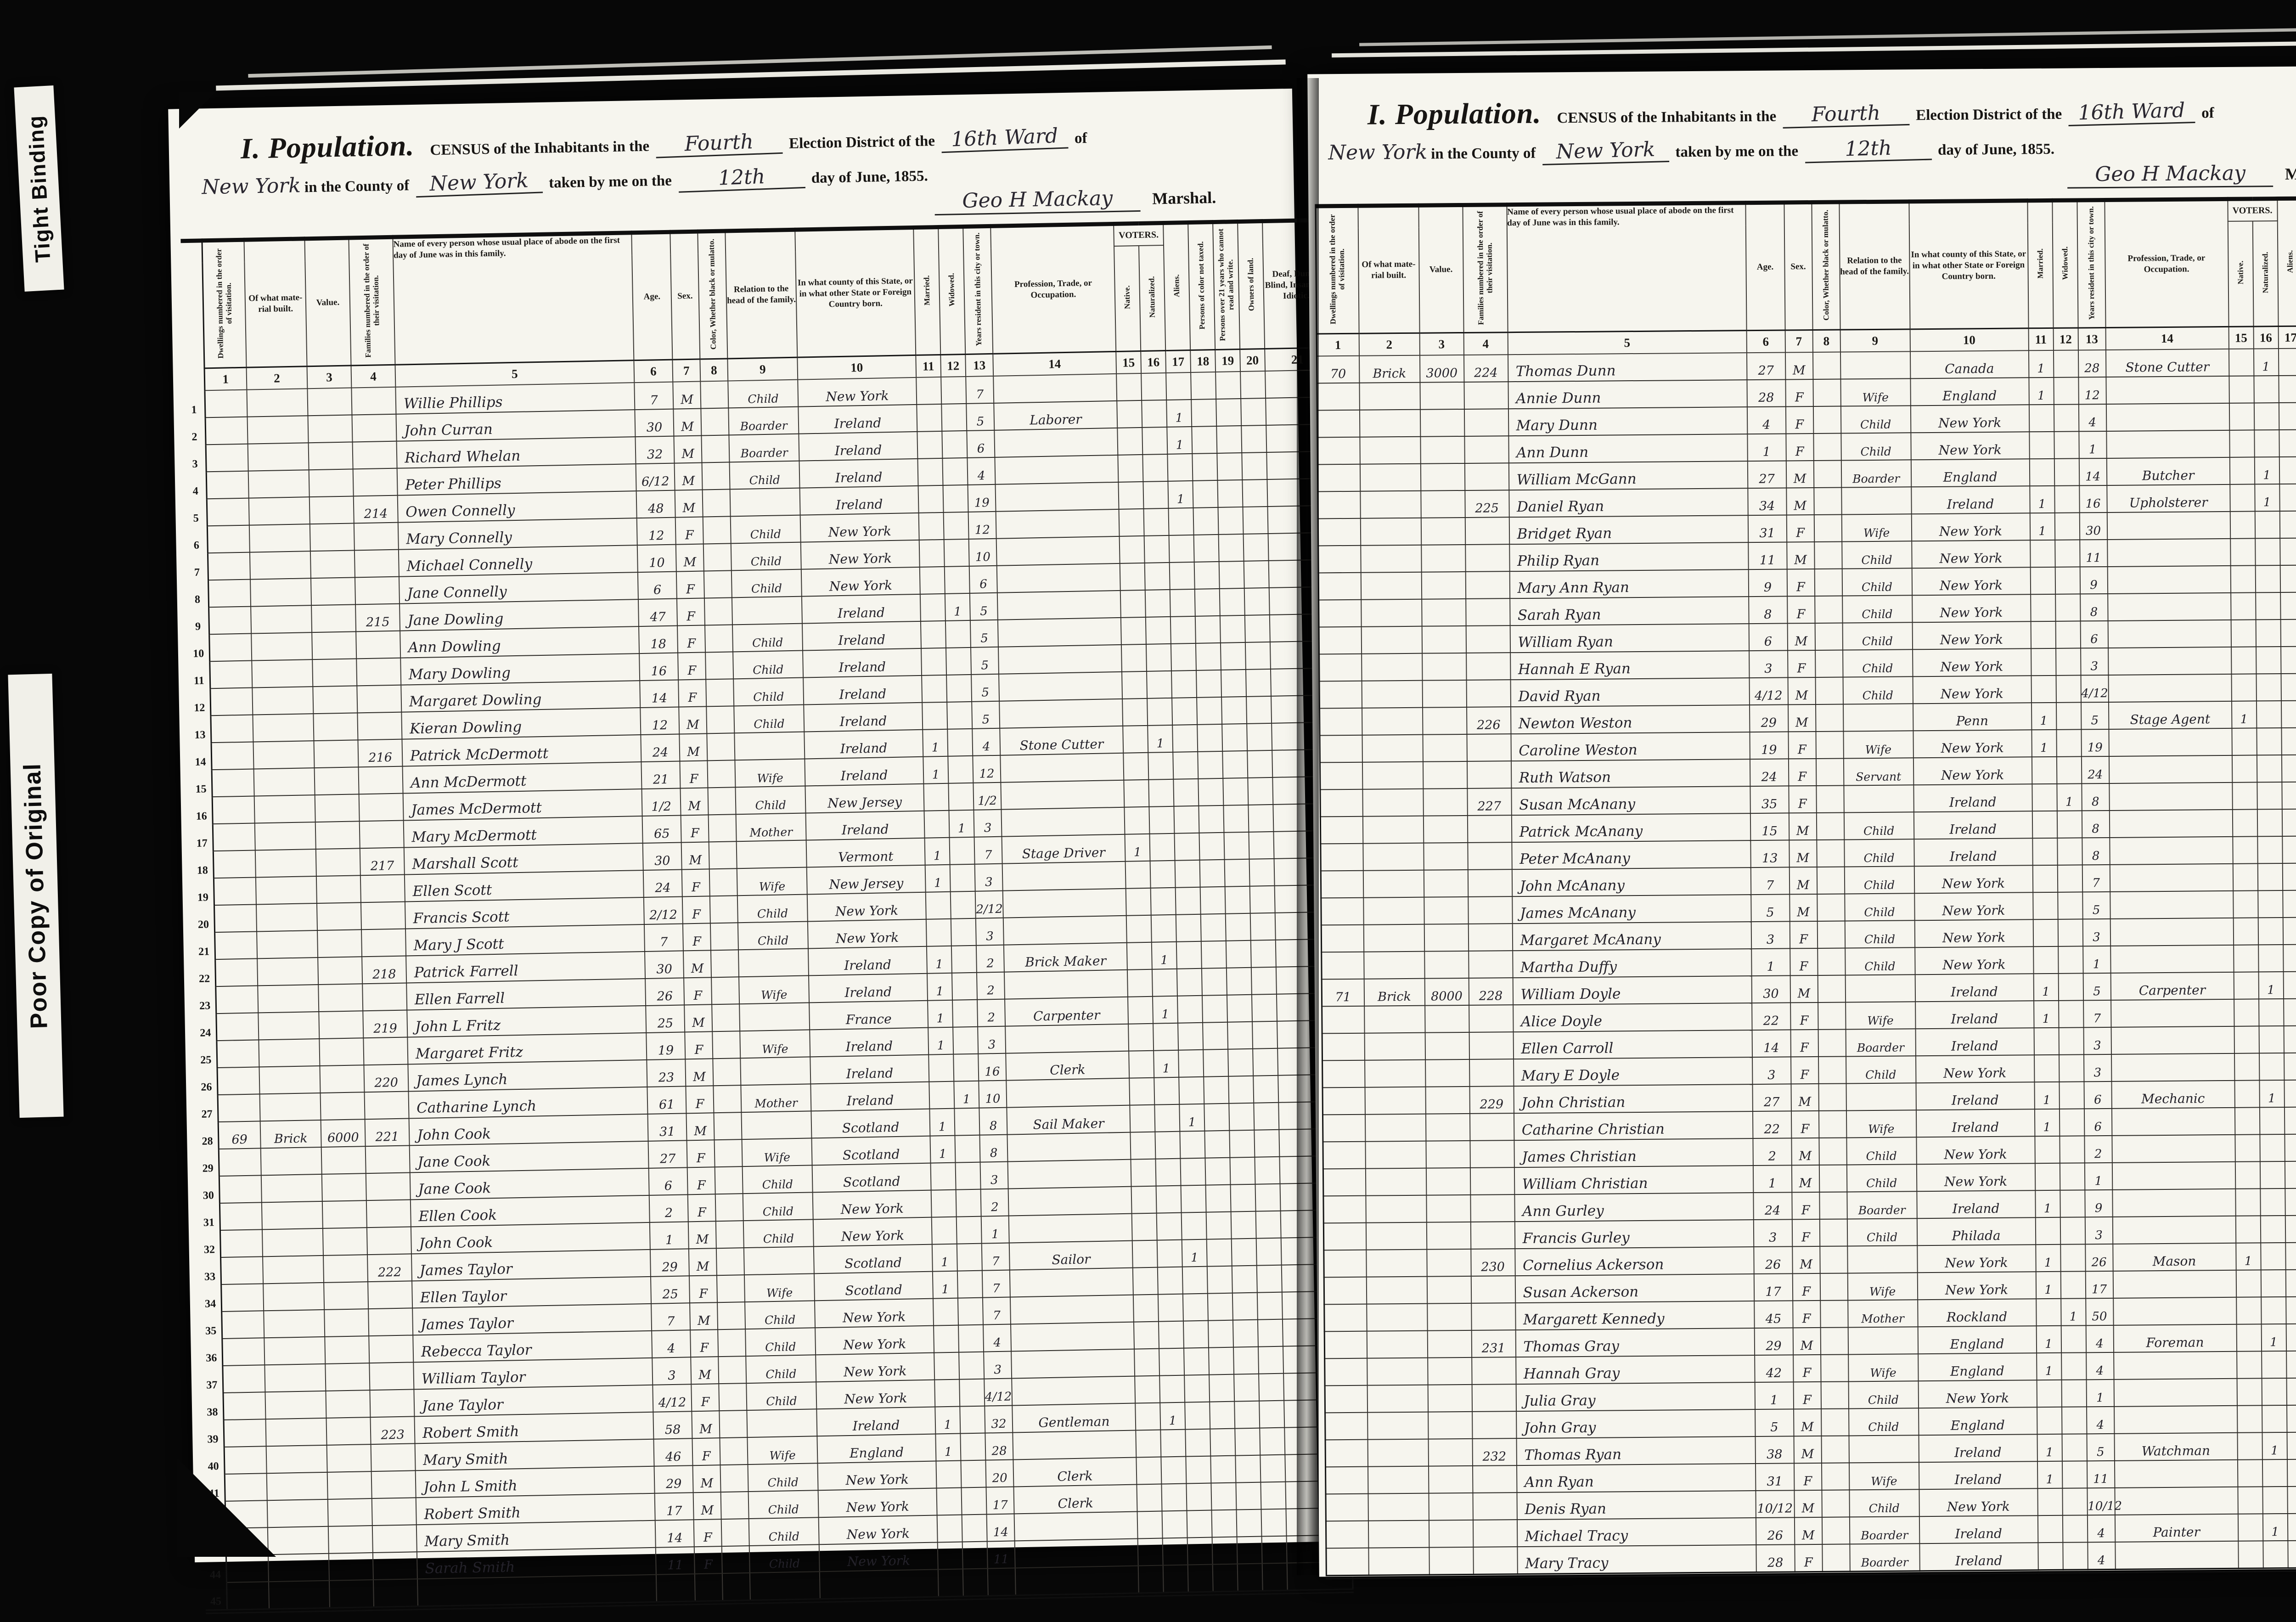  What do you see at coordinates (202, 811) in the screenshot?
I see `row-number: 16` at bounding box center [202, 811].